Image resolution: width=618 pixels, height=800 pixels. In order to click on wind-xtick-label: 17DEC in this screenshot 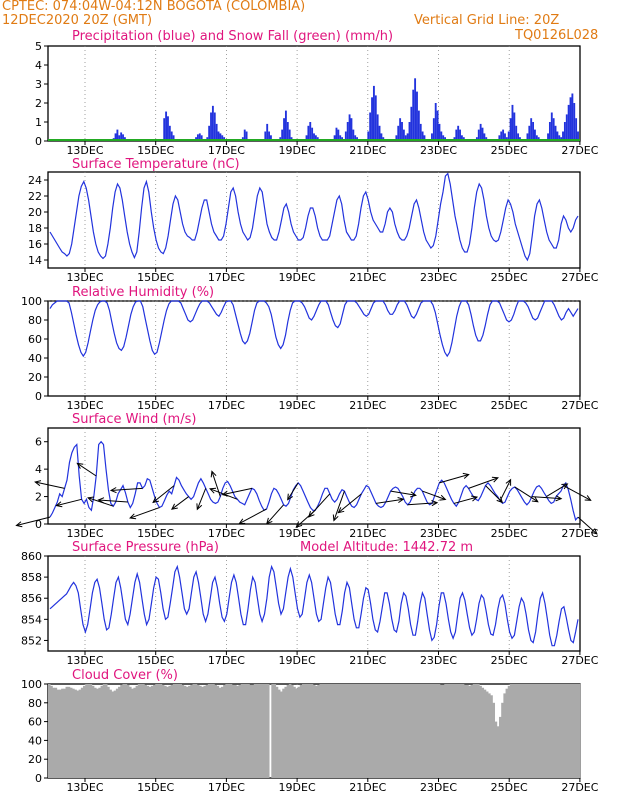, I will do `click(226, 533)`.